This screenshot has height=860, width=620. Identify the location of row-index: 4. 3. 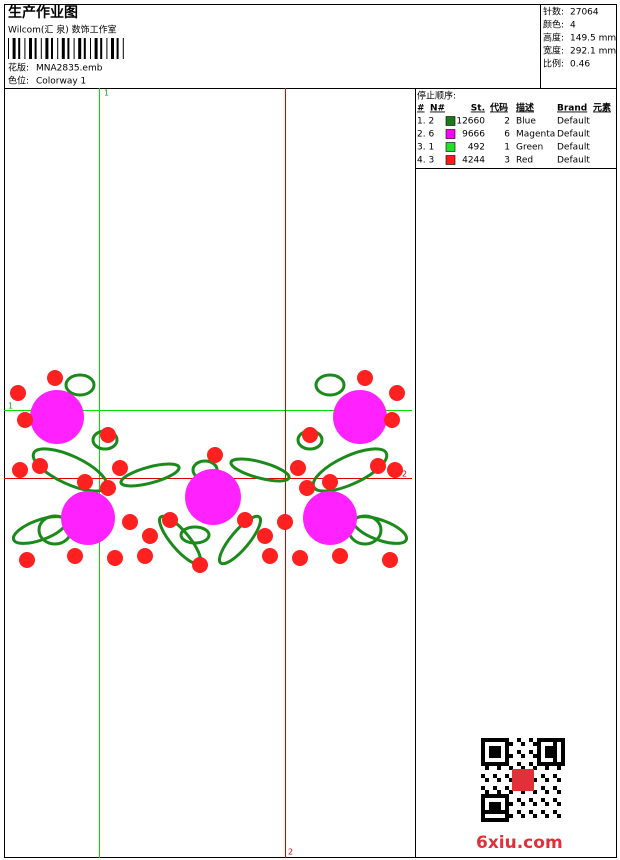
(425, 161).